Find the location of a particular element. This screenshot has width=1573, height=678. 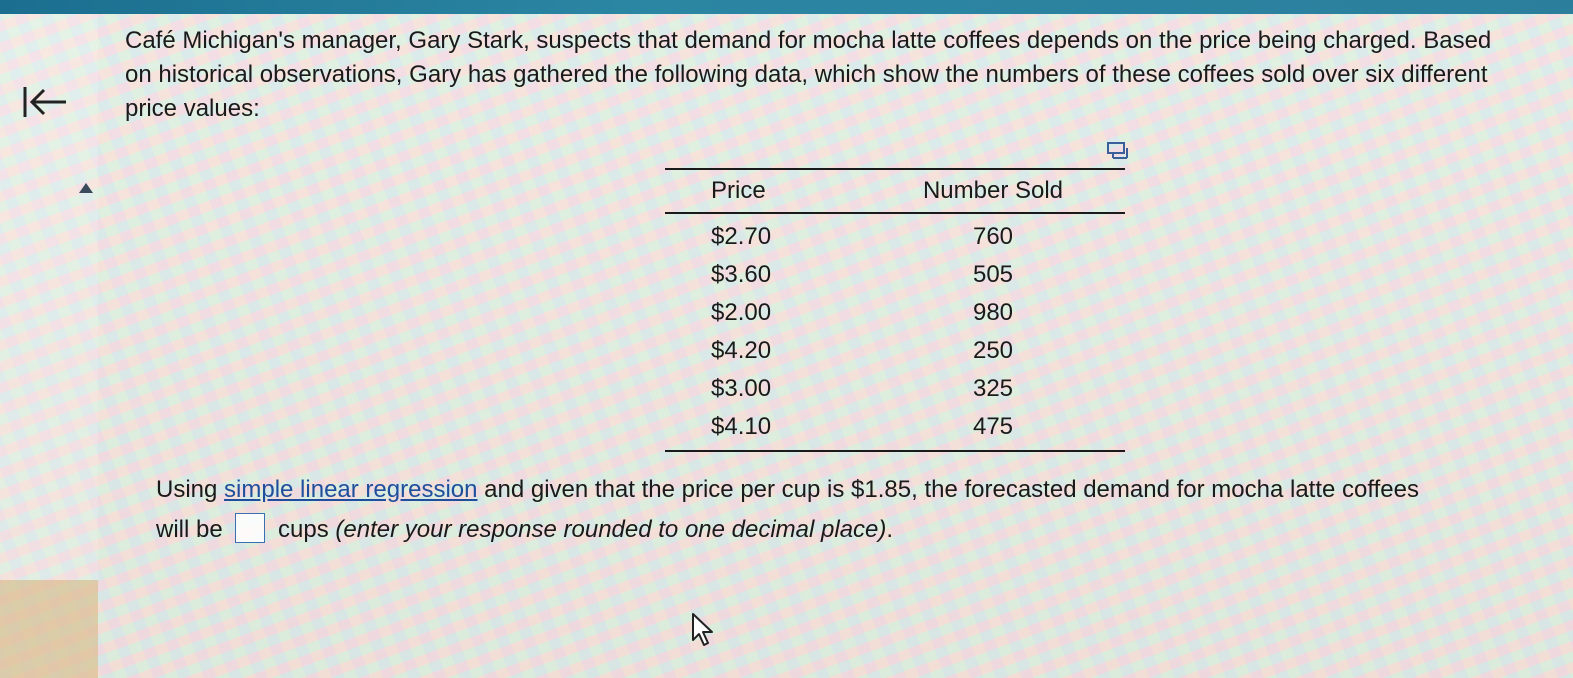

table-row: $4.20 250 is located at coordinates (895, 351).